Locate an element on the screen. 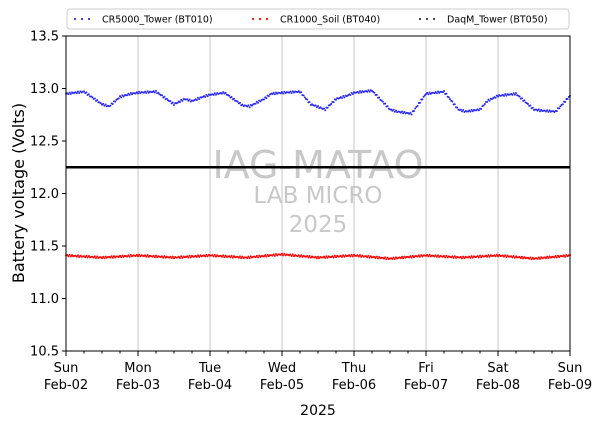  legend-entry: CR1000_Soil (BT040) is located at coordinates (315, 20).